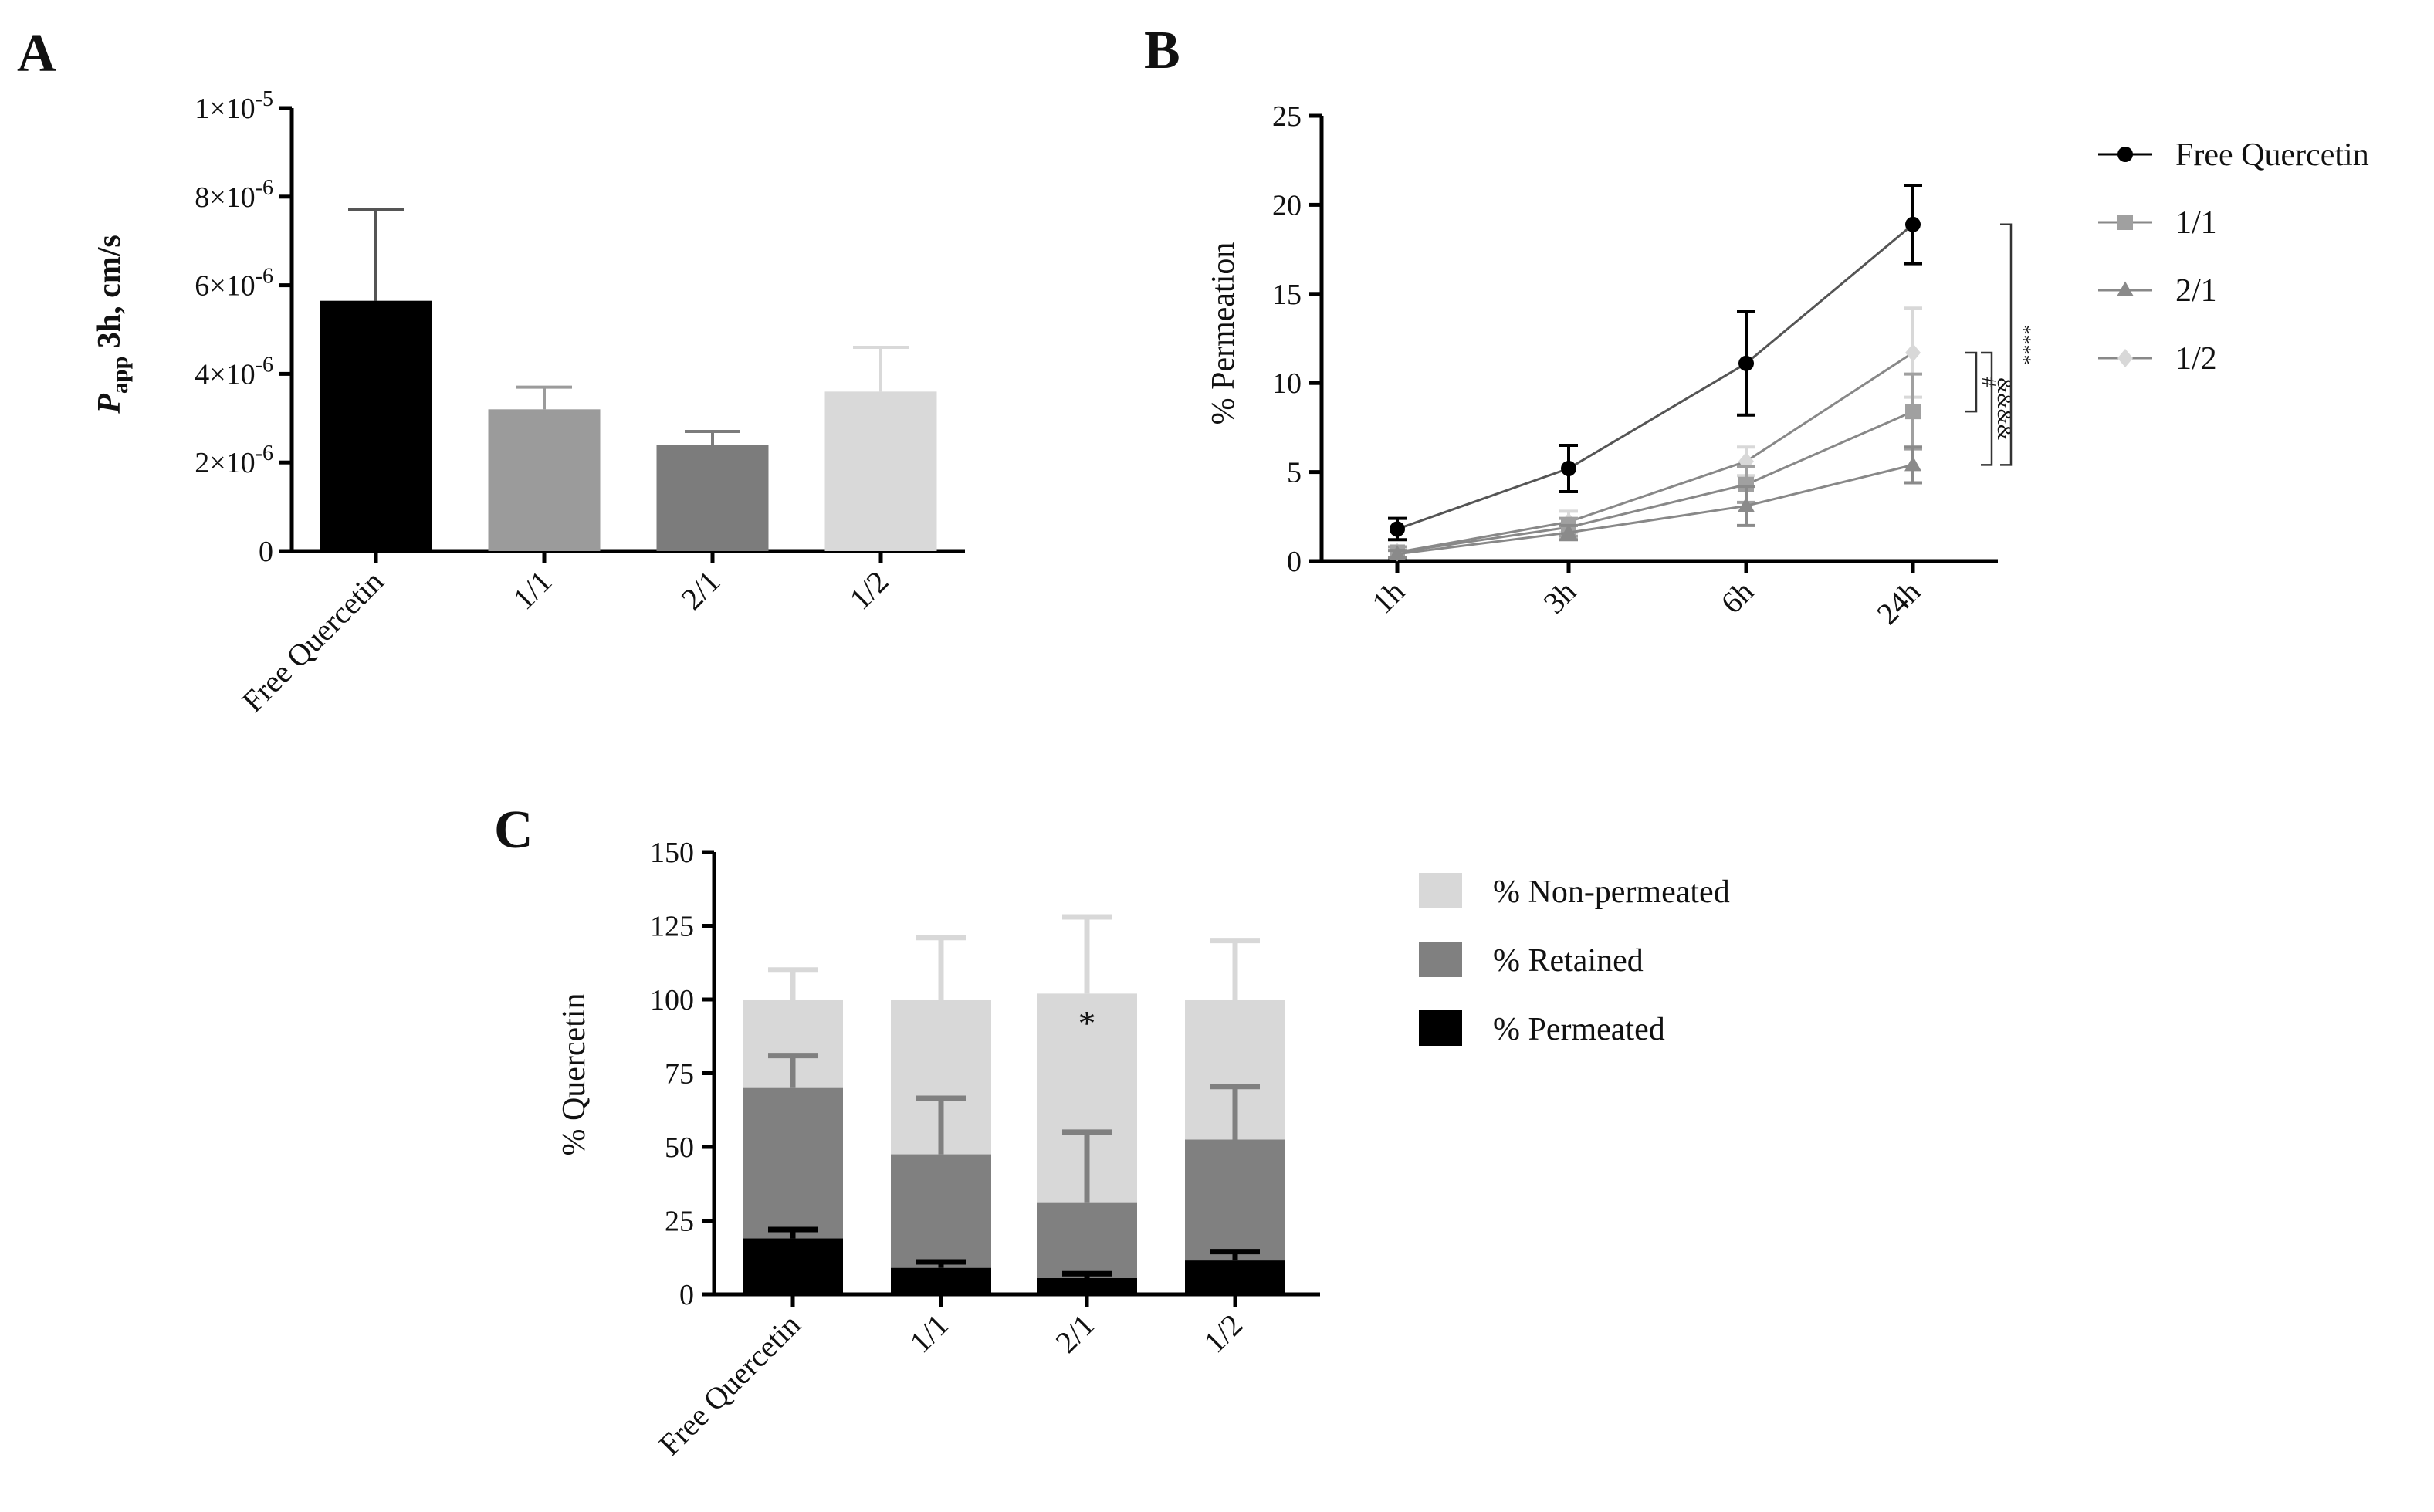 Image resolution: width=2434 pixels, height=1512 pixels. I want to click on chart-b-significance-label: #, so click(1989, 382).